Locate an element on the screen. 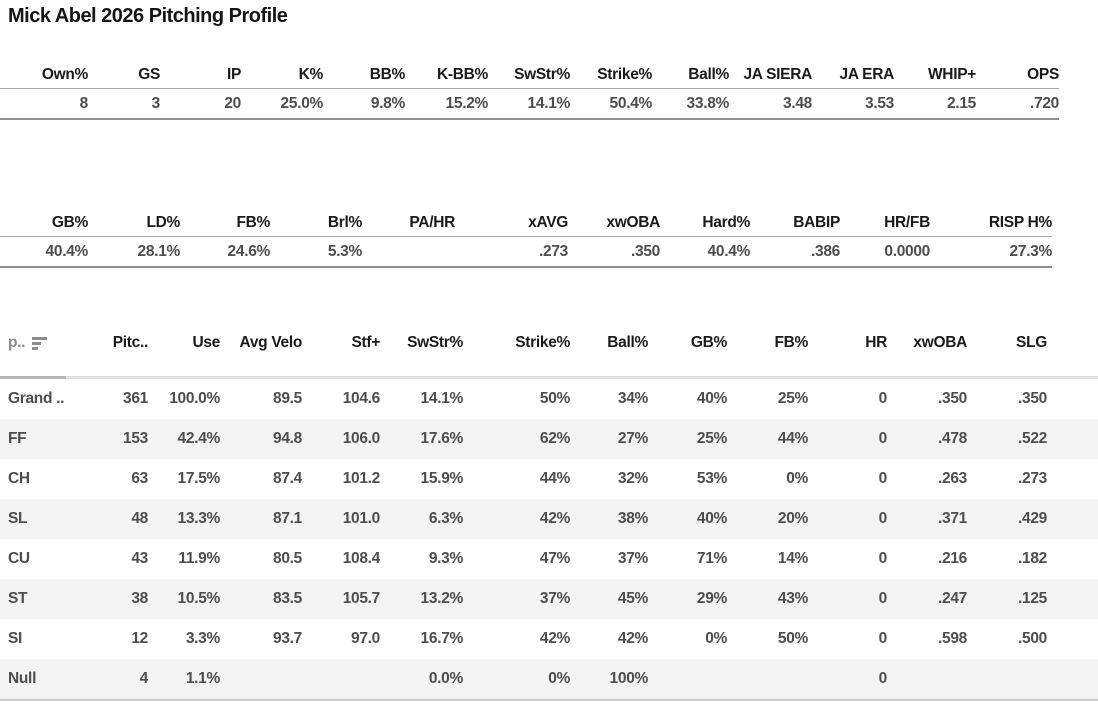 Image resolution: width=1098 pixels, height=708 pixels. cell-swstr: 17.6% is located at coordinates (441, 438).